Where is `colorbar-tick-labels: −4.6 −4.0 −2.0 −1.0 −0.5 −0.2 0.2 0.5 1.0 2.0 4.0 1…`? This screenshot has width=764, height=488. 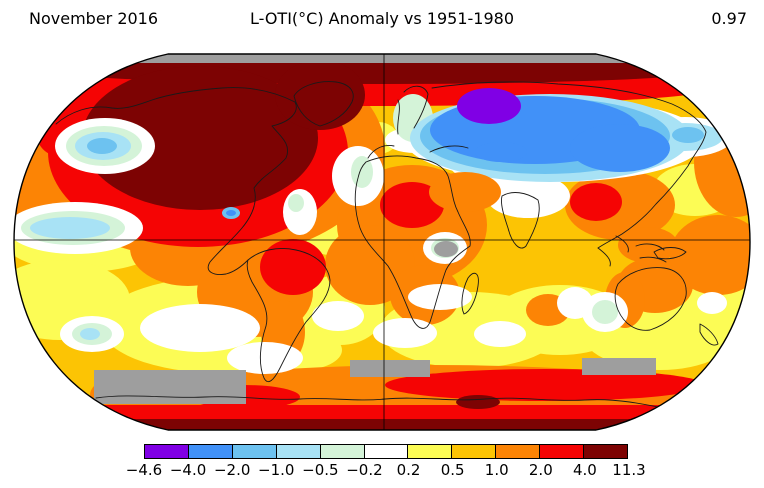
colorbar-tick-labels: −4.6 −4.0 −2.0 −1.0 −0.5 −0.2 0.2 0.5 1.0 2.0 4.0 1… is located at coordinates (386, 471).